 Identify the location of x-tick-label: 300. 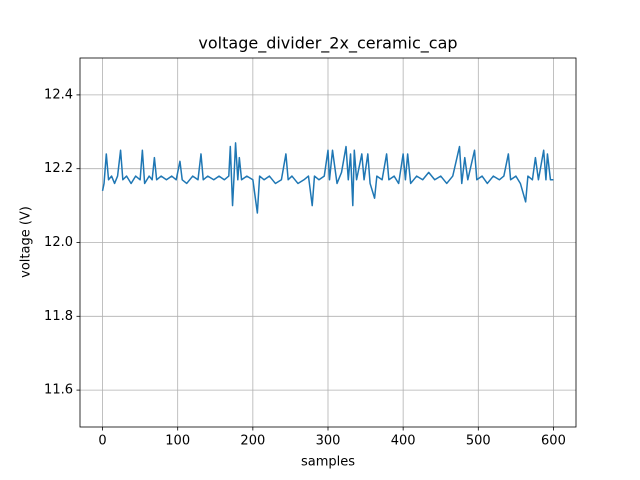
(328, 441).